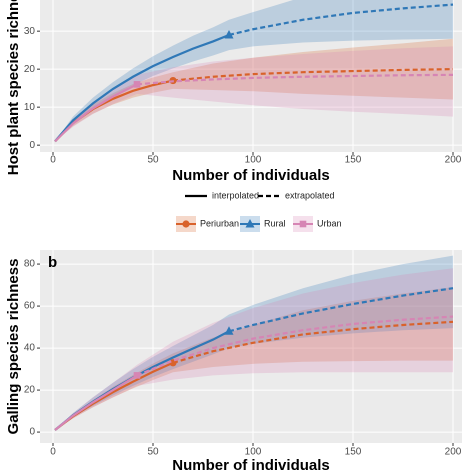 The height and width of the screenshot is (474, 474). I want to click on y-tick-label: 30, so click(30, 31).